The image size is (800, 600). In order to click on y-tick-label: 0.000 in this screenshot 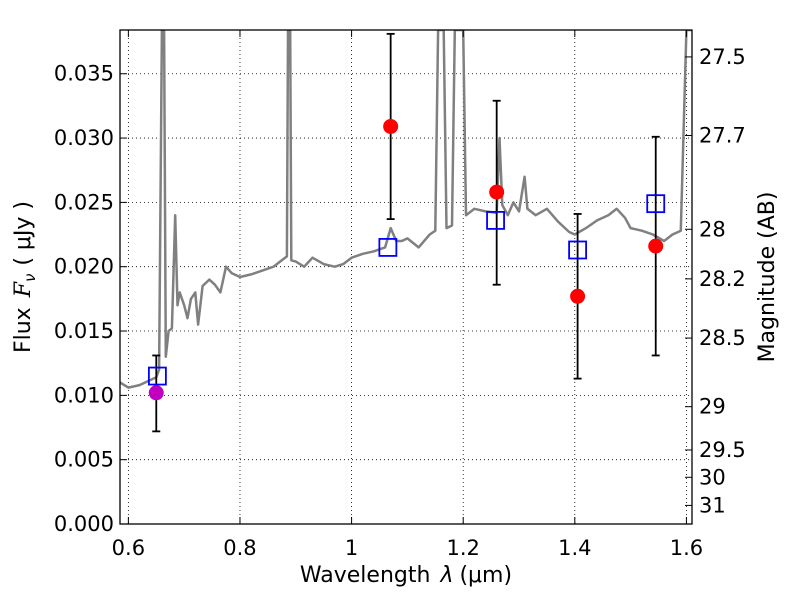, I will do `click(84, 524)`.